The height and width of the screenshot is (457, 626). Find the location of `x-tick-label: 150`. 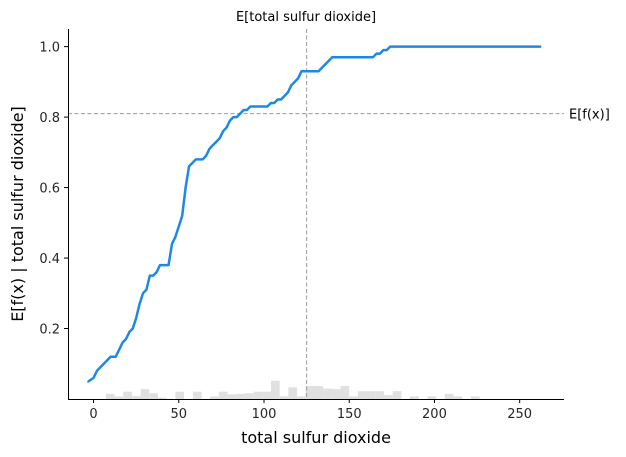

x-tick-label: 150 is located at coordinates (349, 414).